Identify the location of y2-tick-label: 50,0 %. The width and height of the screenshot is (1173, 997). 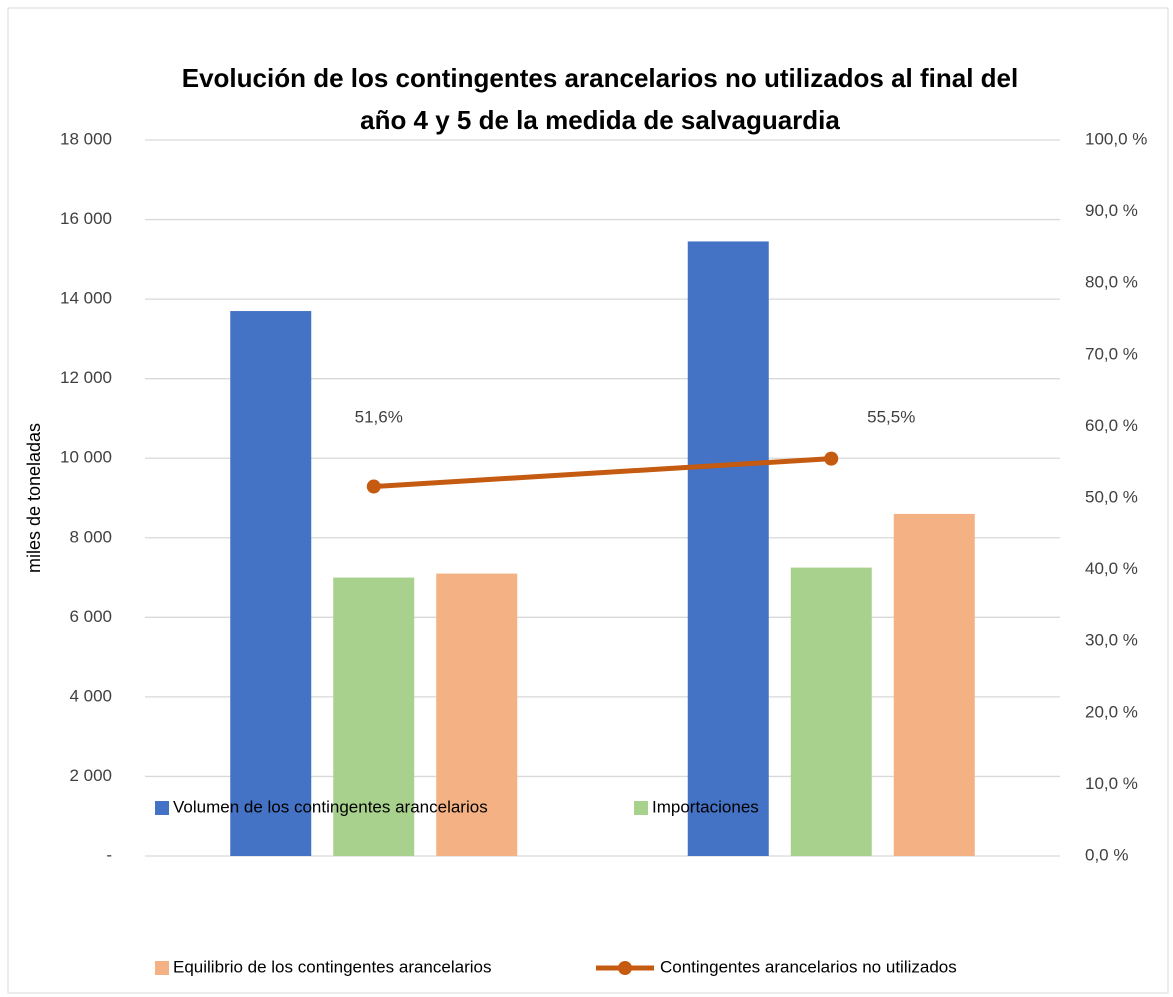
(1111, 496).